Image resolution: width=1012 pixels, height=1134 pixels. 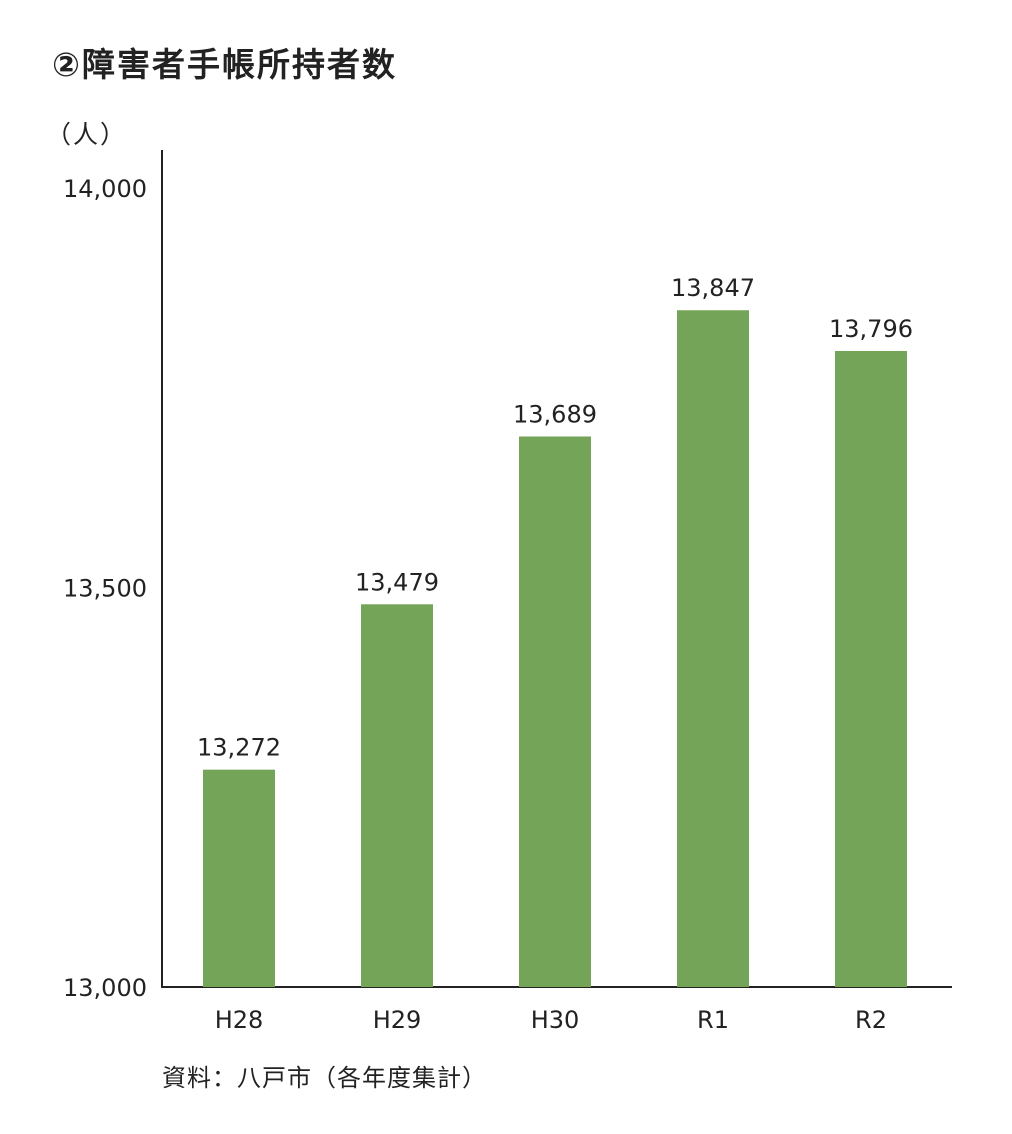 What do you see at coordinates (324, 1078) in the screenshot?
I see `source-note: 資料：八戸市（各年度集計）` at bounding box center [324, 1078].